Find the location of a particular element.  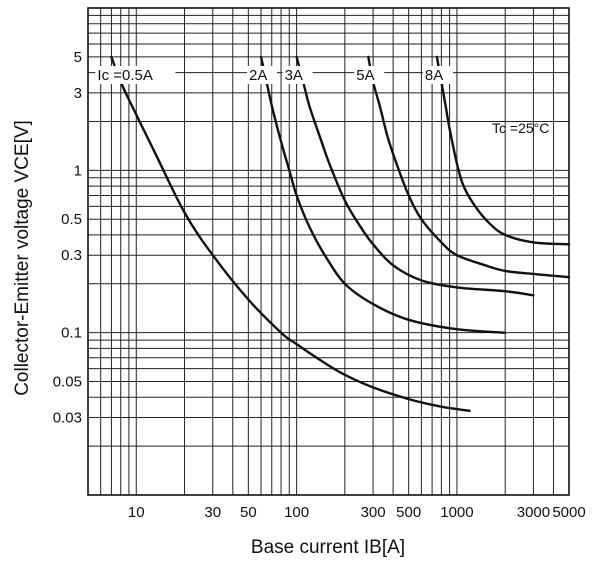

x-tick-label: 10 is located at coordinates (136, 512).